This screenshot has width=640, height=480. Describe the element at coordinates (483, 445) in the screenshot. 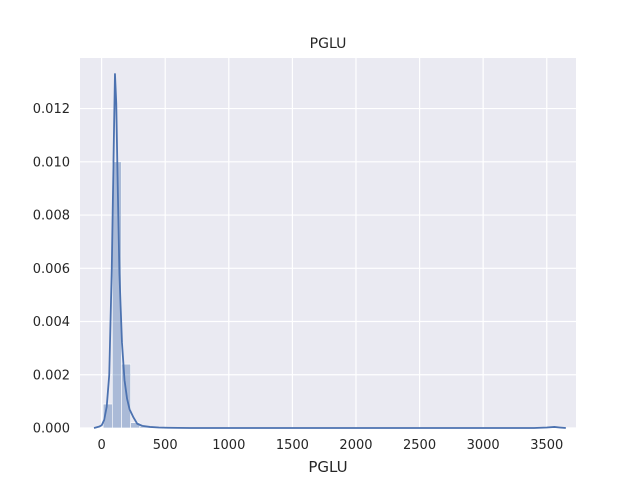

I see `x-tick-label: 3000` at that location.